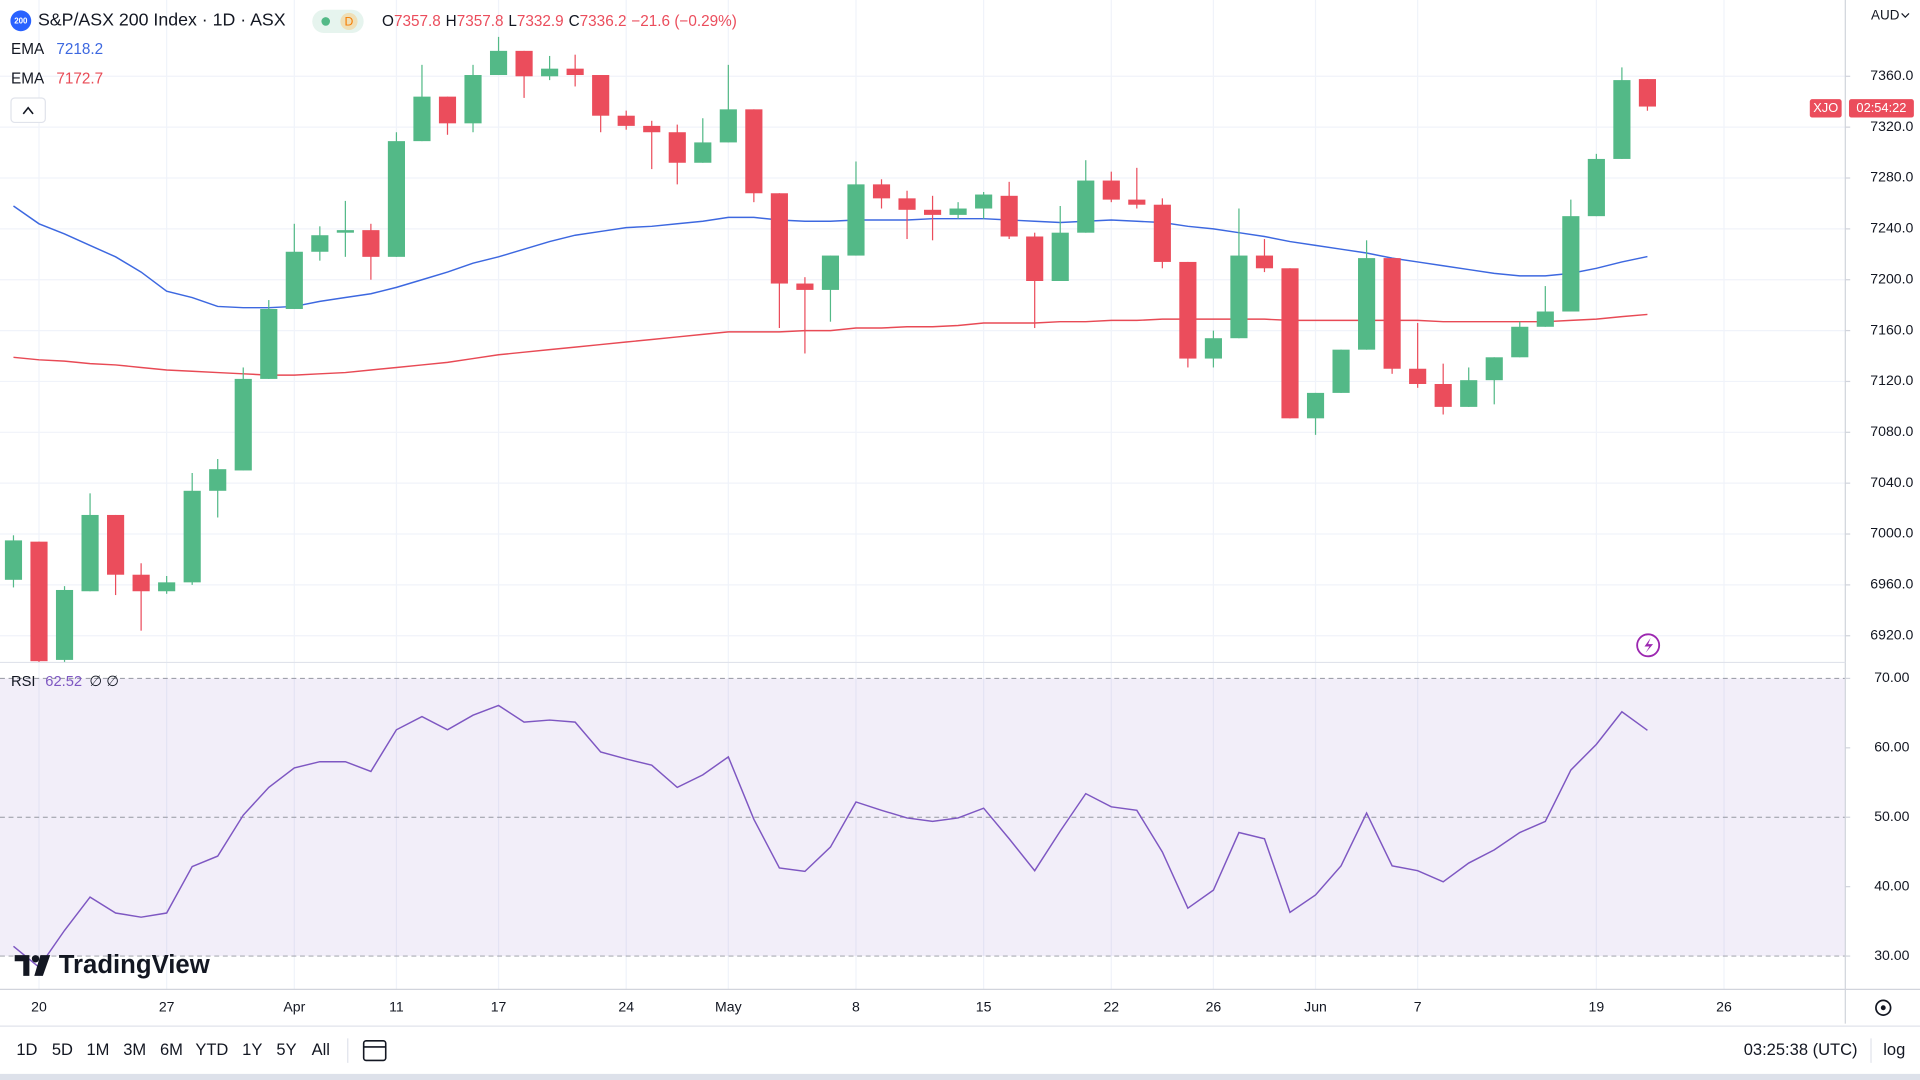 The width and height of the screenshot is (1920, 1080). I want to click on rsi-name: RSI, so click(23, 682).